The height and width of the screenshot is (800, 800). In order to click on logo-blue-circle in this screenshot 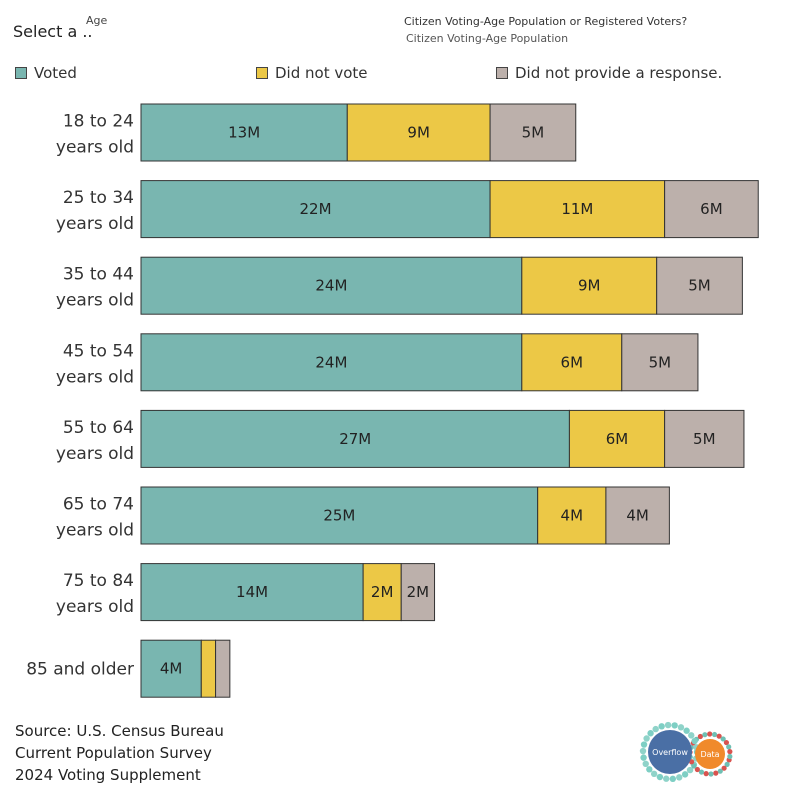, I will do `click(670, 752)`.